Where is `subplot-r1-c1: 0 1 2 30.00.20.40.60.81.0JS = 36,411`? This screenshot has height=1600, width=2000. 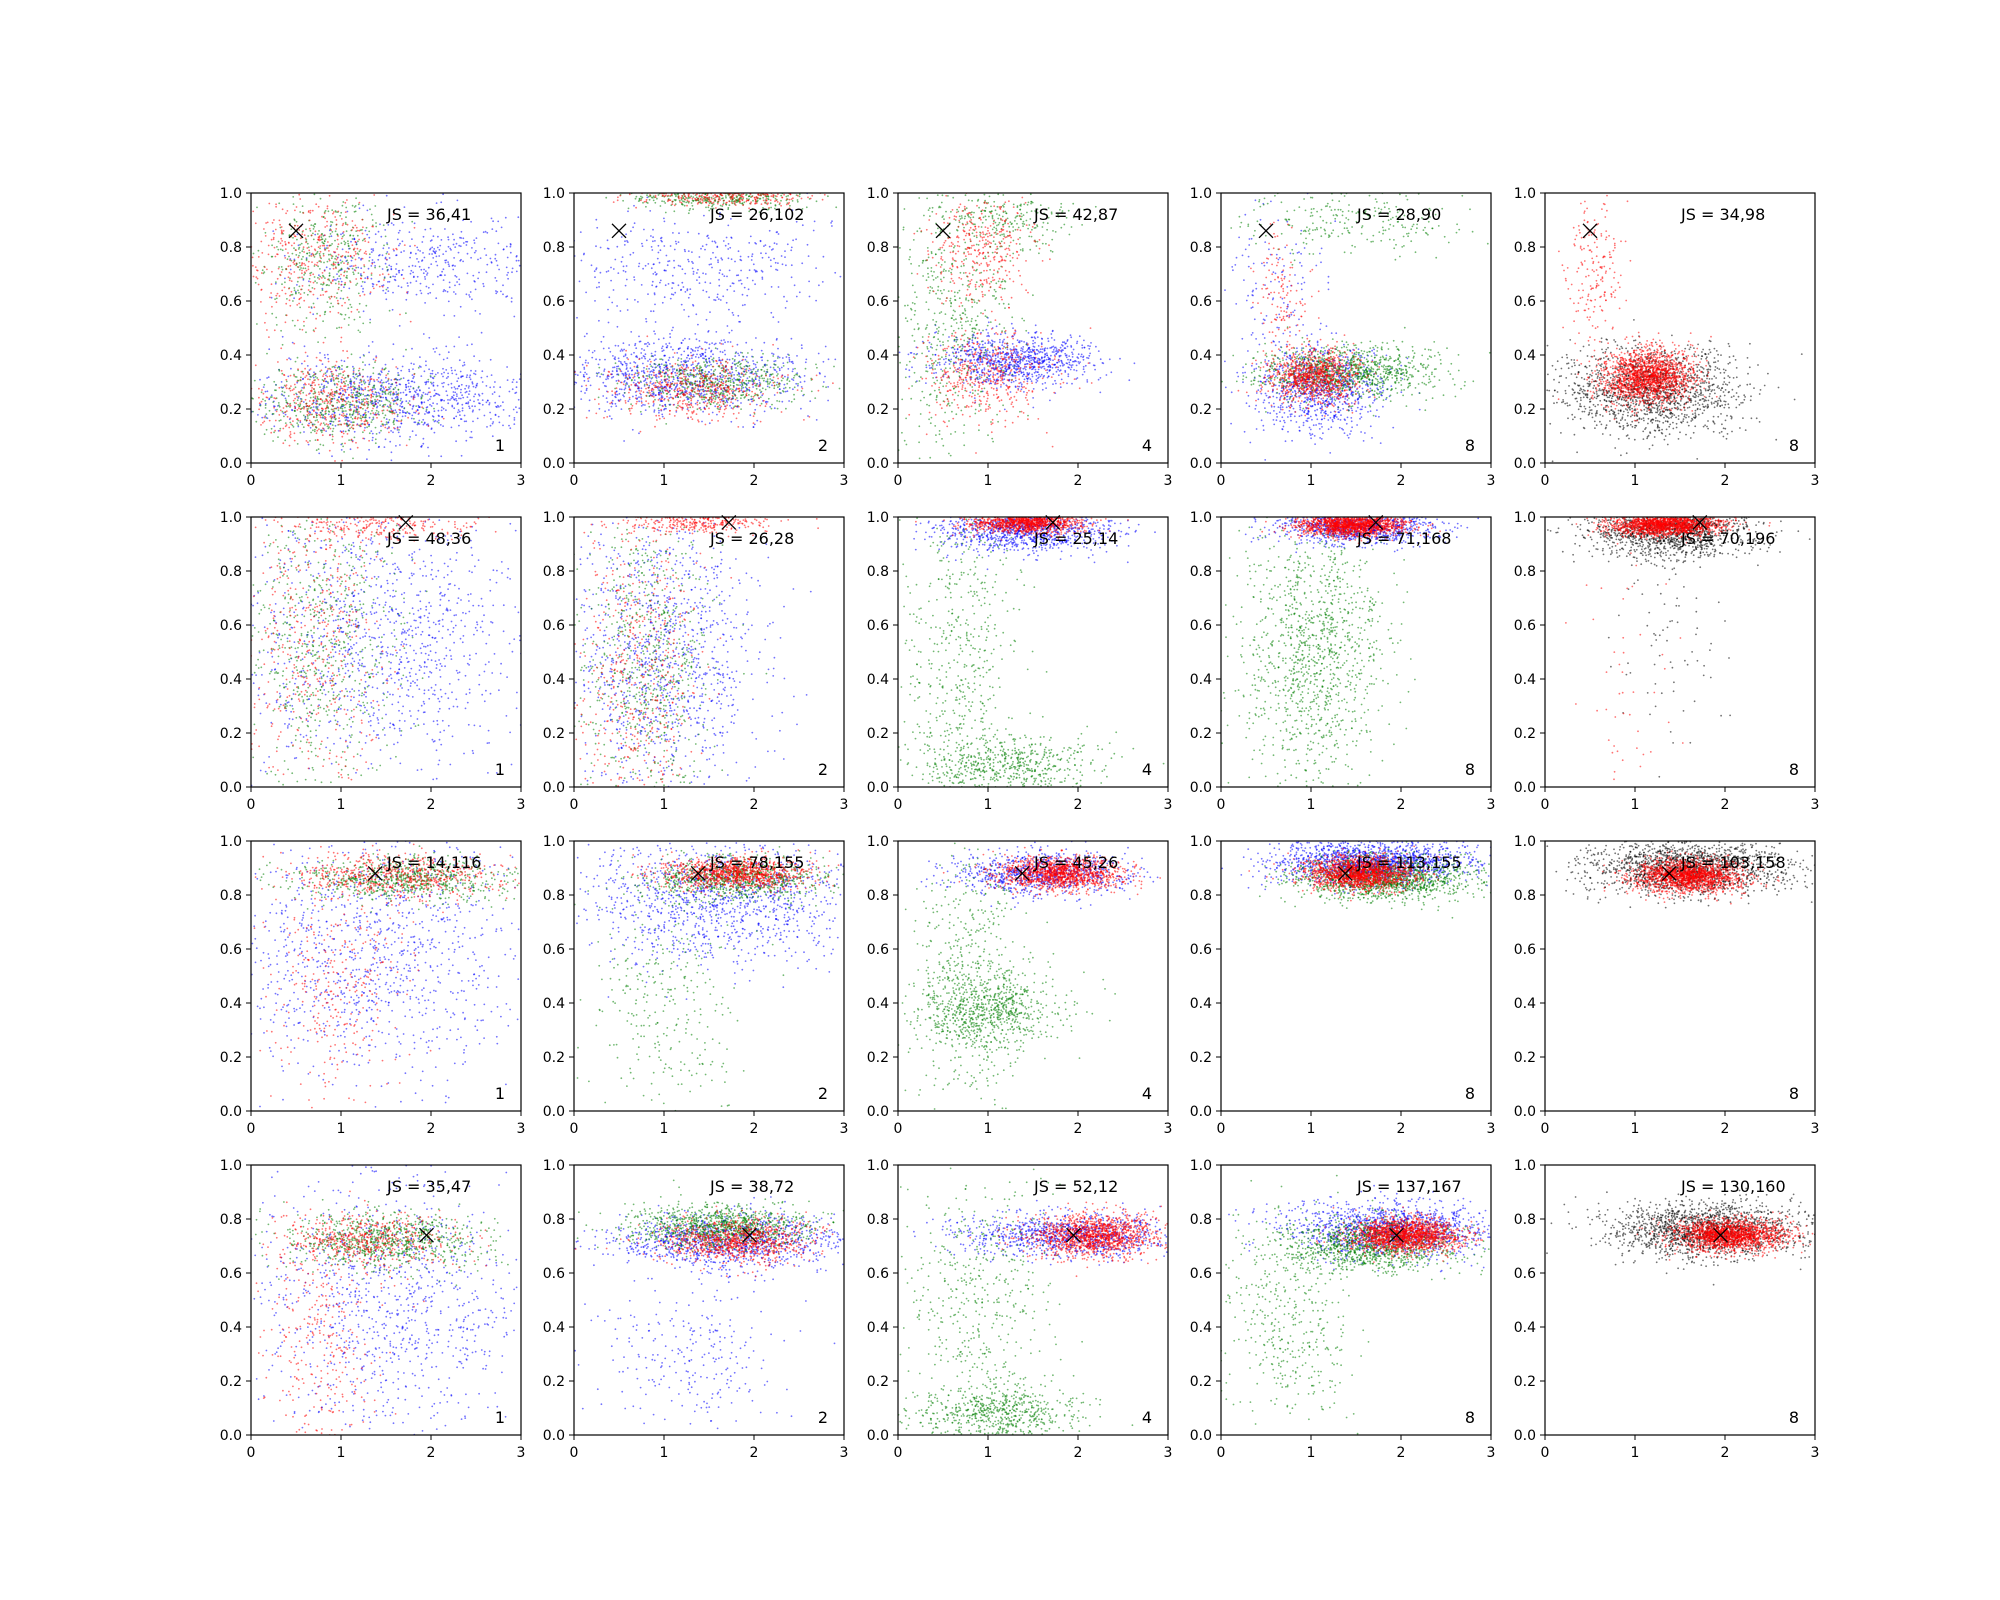
subplot-r1-c1: 0 1 2 30.00.20.40.60.81.0JS = 36,411 is located at coordinates (373, 337).